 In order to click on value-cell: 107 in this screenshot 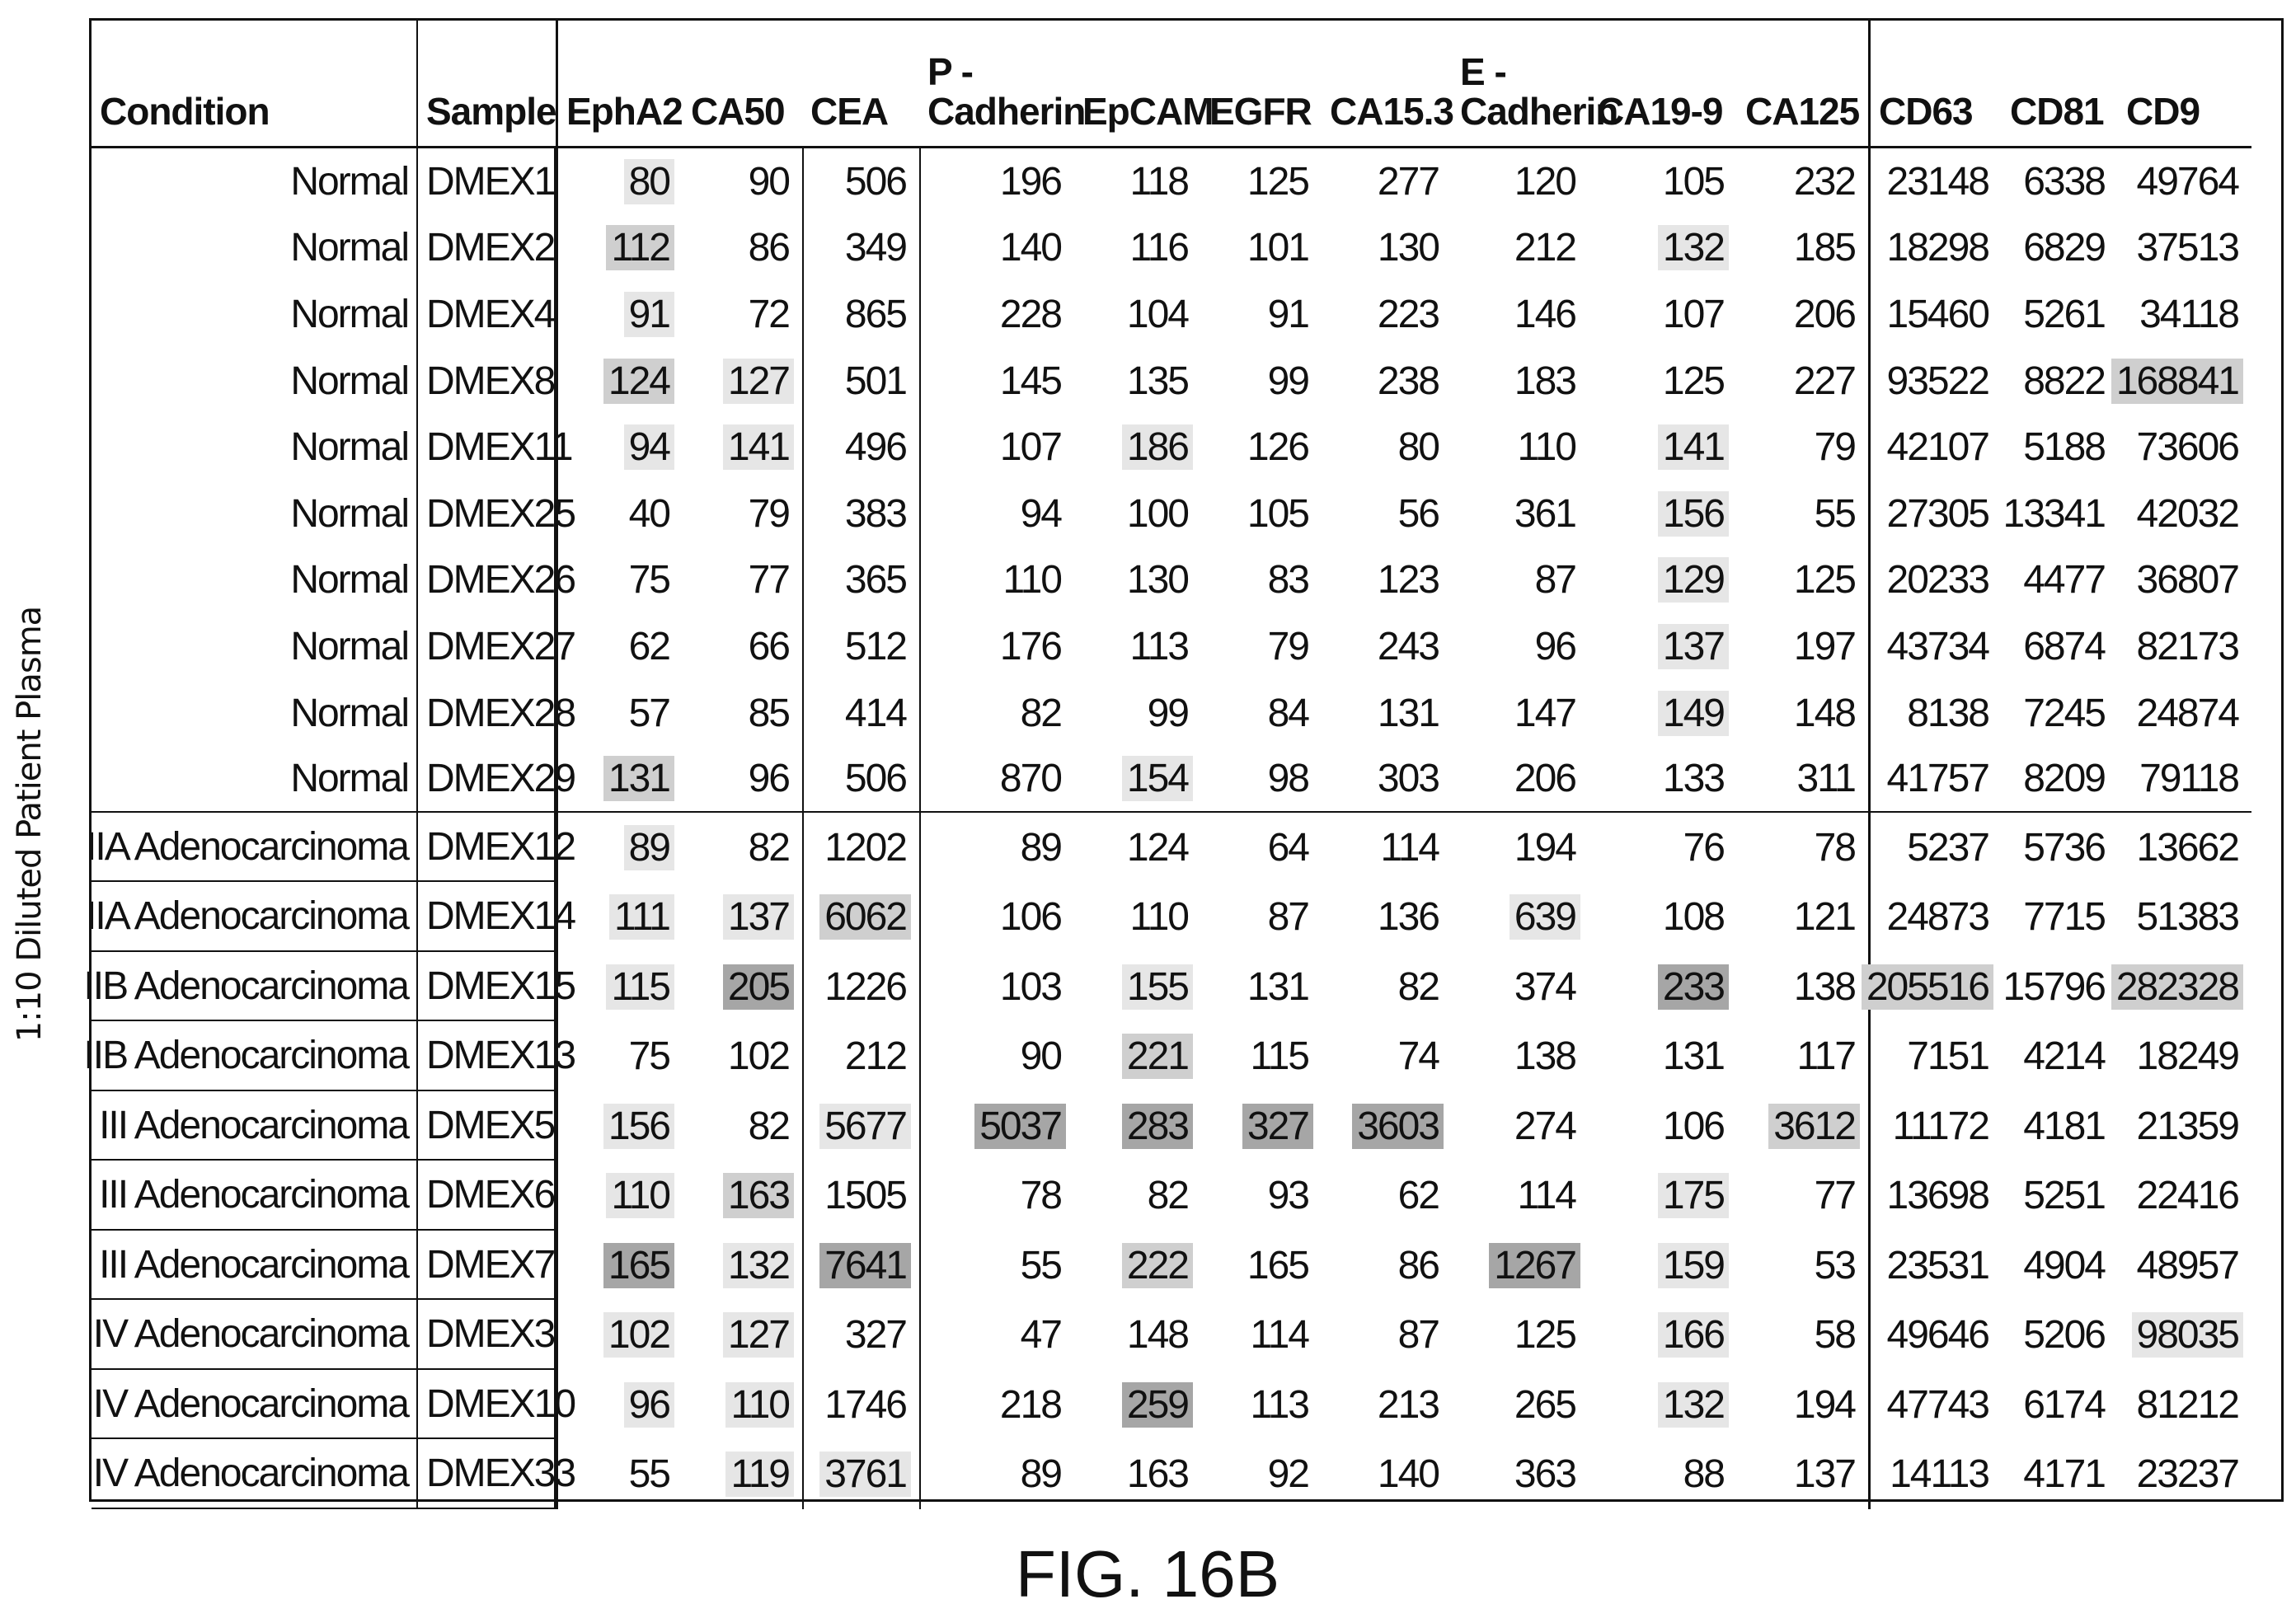, I will do `click(997, 447)`.